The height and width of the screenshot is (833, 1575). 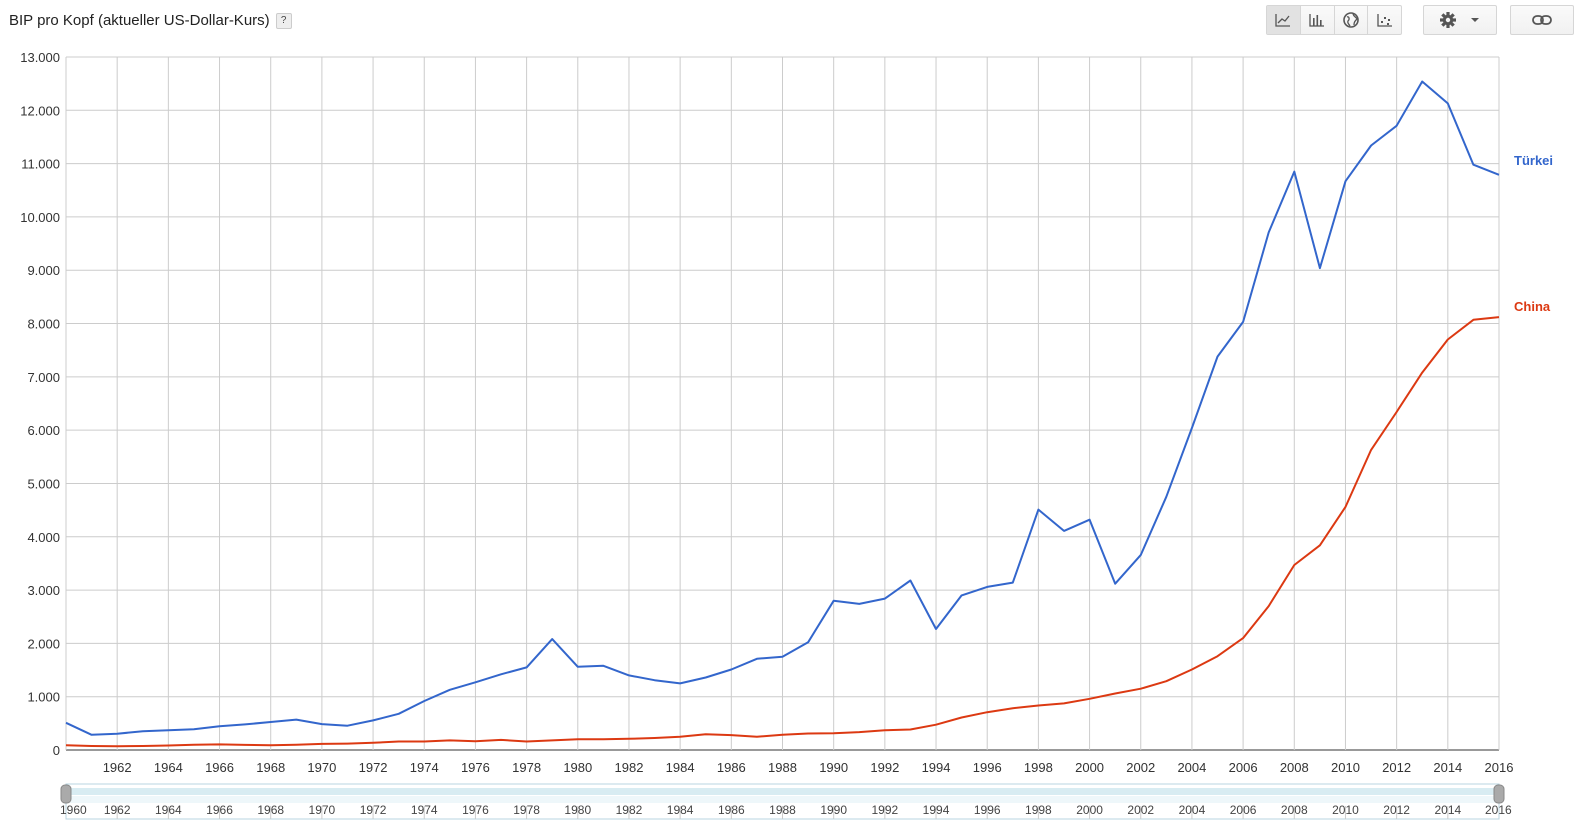 What do you see at coordinates (1532, 306) in the screenshot?
I see `series-label: China` at bounding box center [1532, 306].